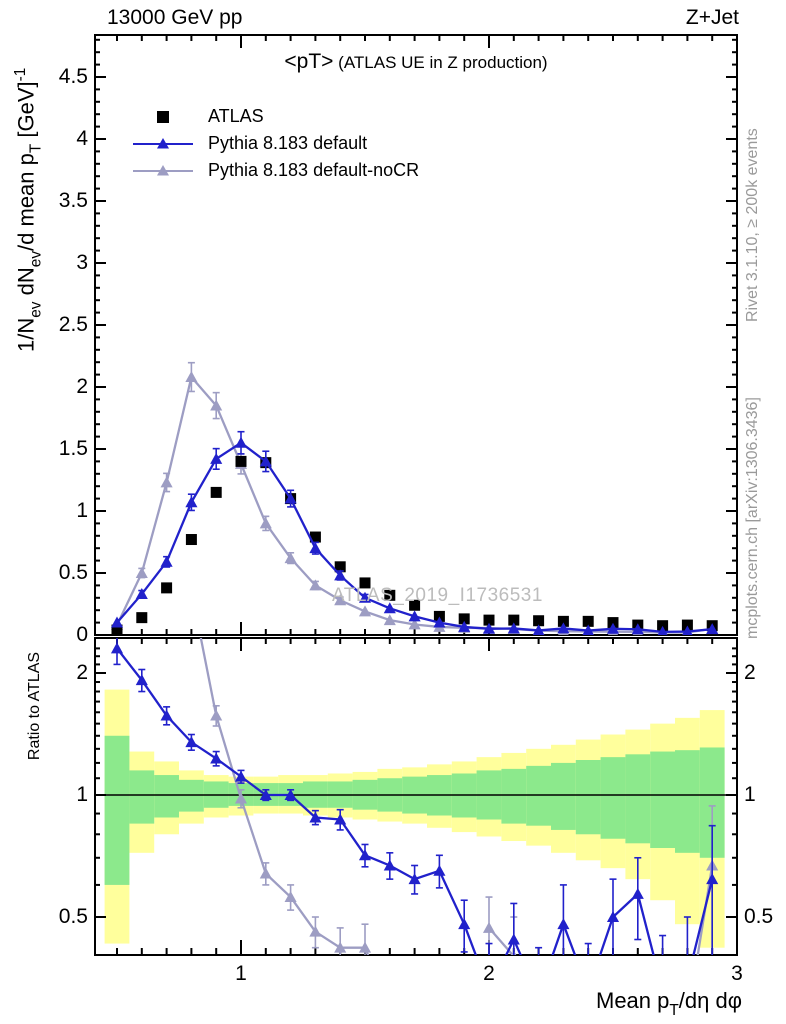  I want to click on ratio-y-tick-label-left: 0.5, so click(73, 916).